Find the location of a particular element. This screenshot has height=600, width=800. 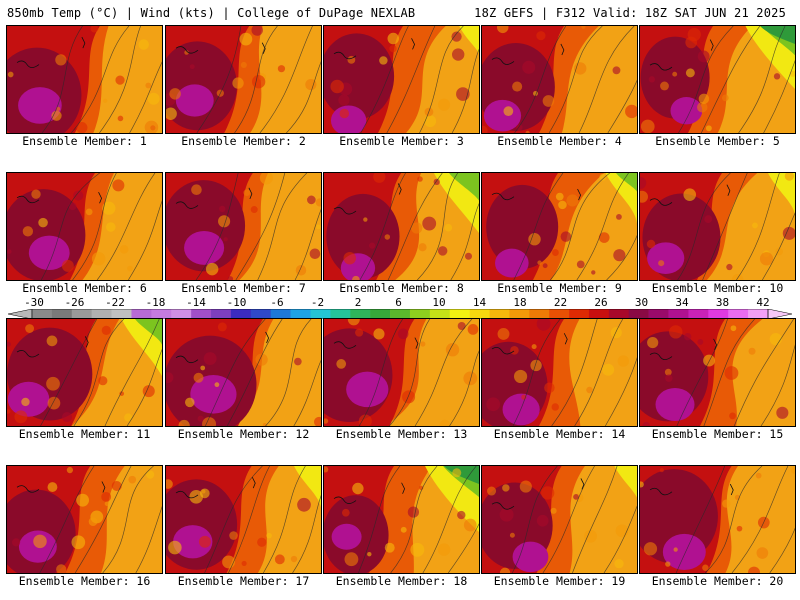

ensemble-member-panel: Ensemble Member: 11 is located at coordinates (84, 381).